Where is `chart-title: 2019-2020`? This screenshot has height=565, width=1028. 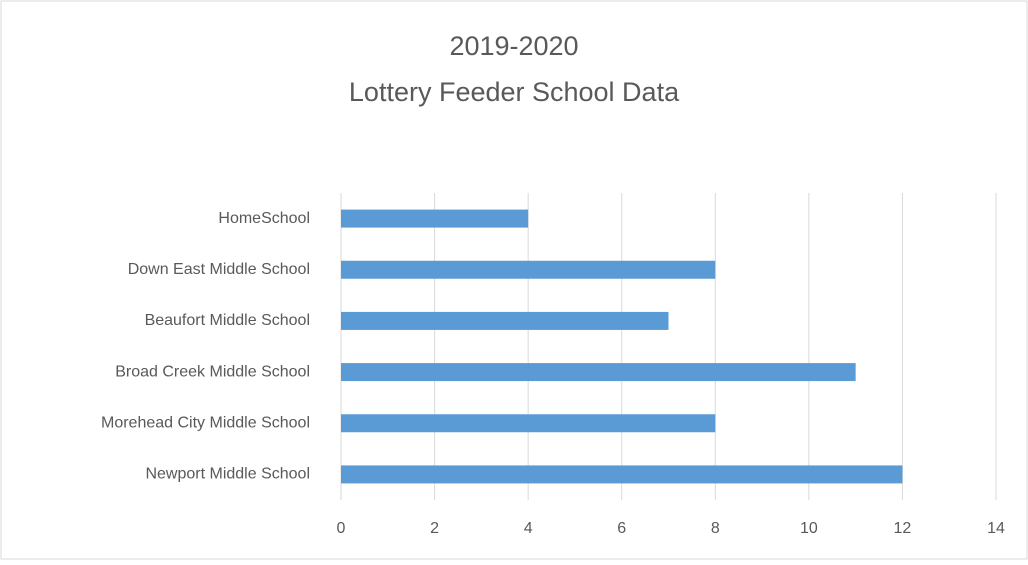 chart-title: 2019-2020 is located at coordinates (513, 46).